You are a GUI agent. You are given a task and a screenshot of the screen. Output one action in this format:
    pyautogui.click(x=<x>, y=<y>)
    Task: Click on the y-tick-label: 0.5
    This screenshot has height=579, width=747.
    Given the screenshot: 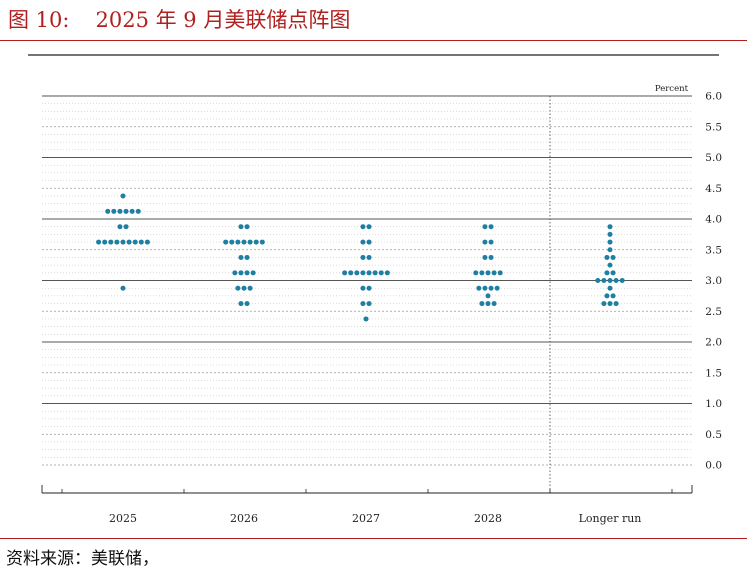 What is the action you would take?
    pyautogui.click(x=713, y=435)
    